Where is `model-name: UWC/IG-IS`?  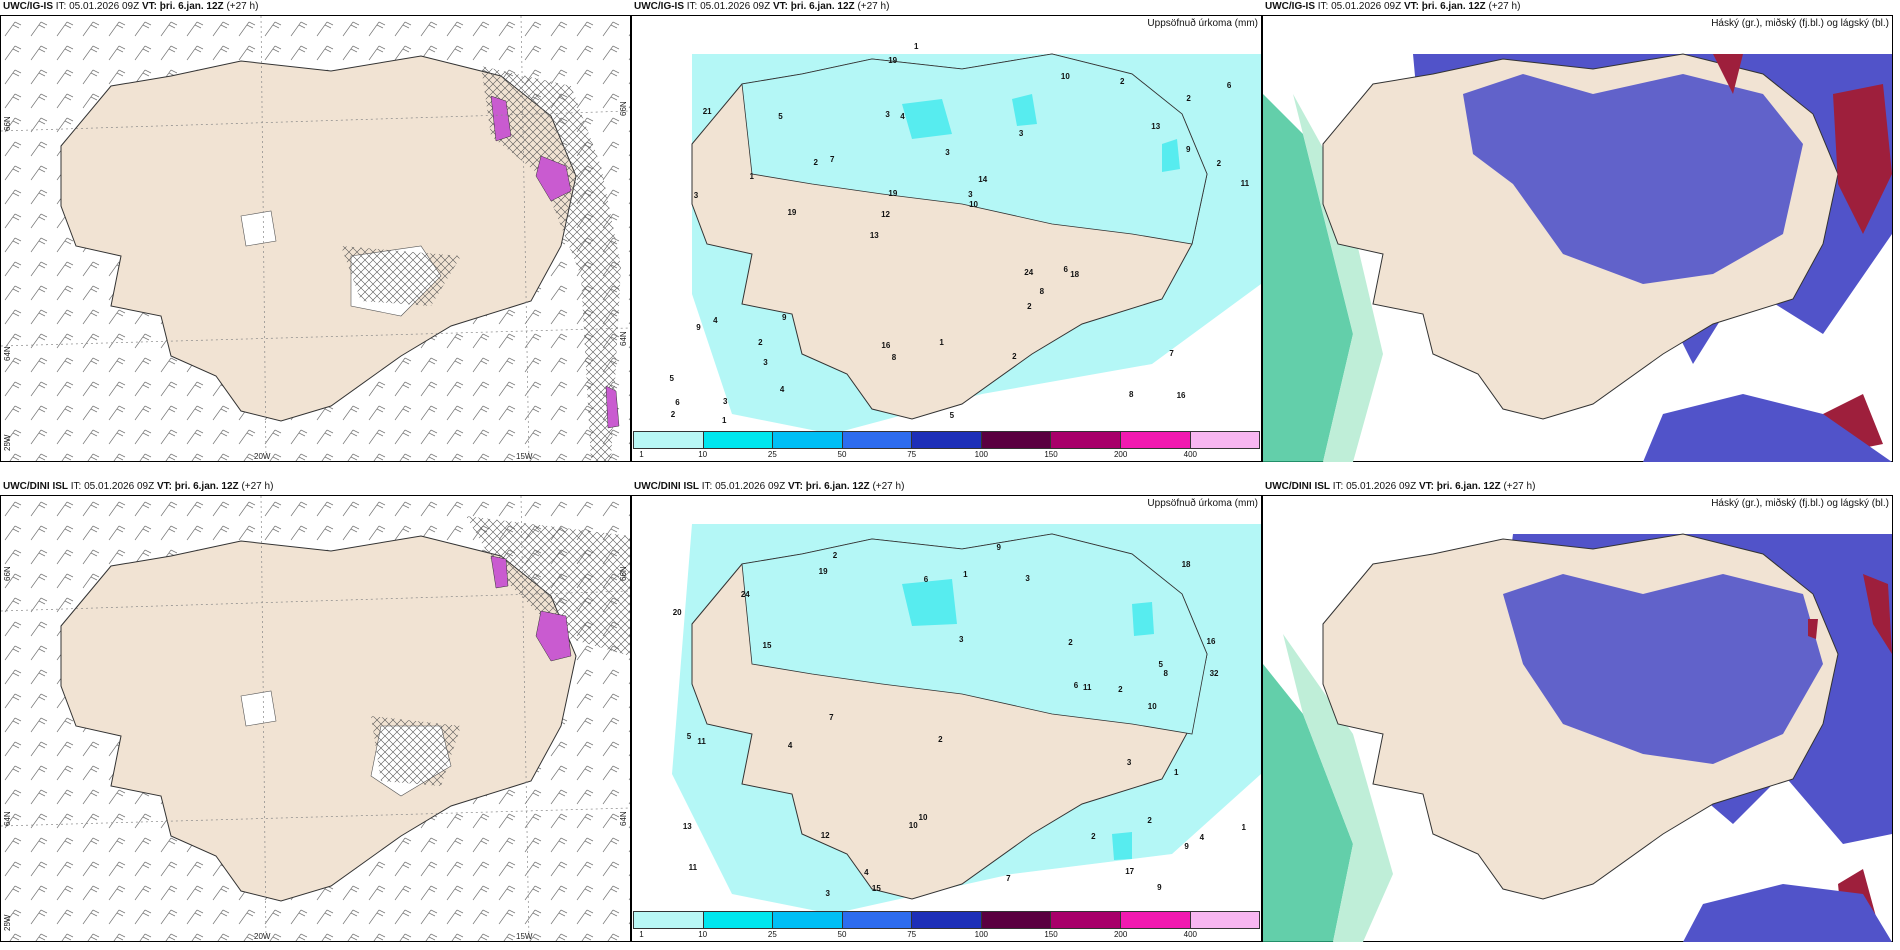 model-name: UWC/IG-IS is located at coordinates (1290, 6).